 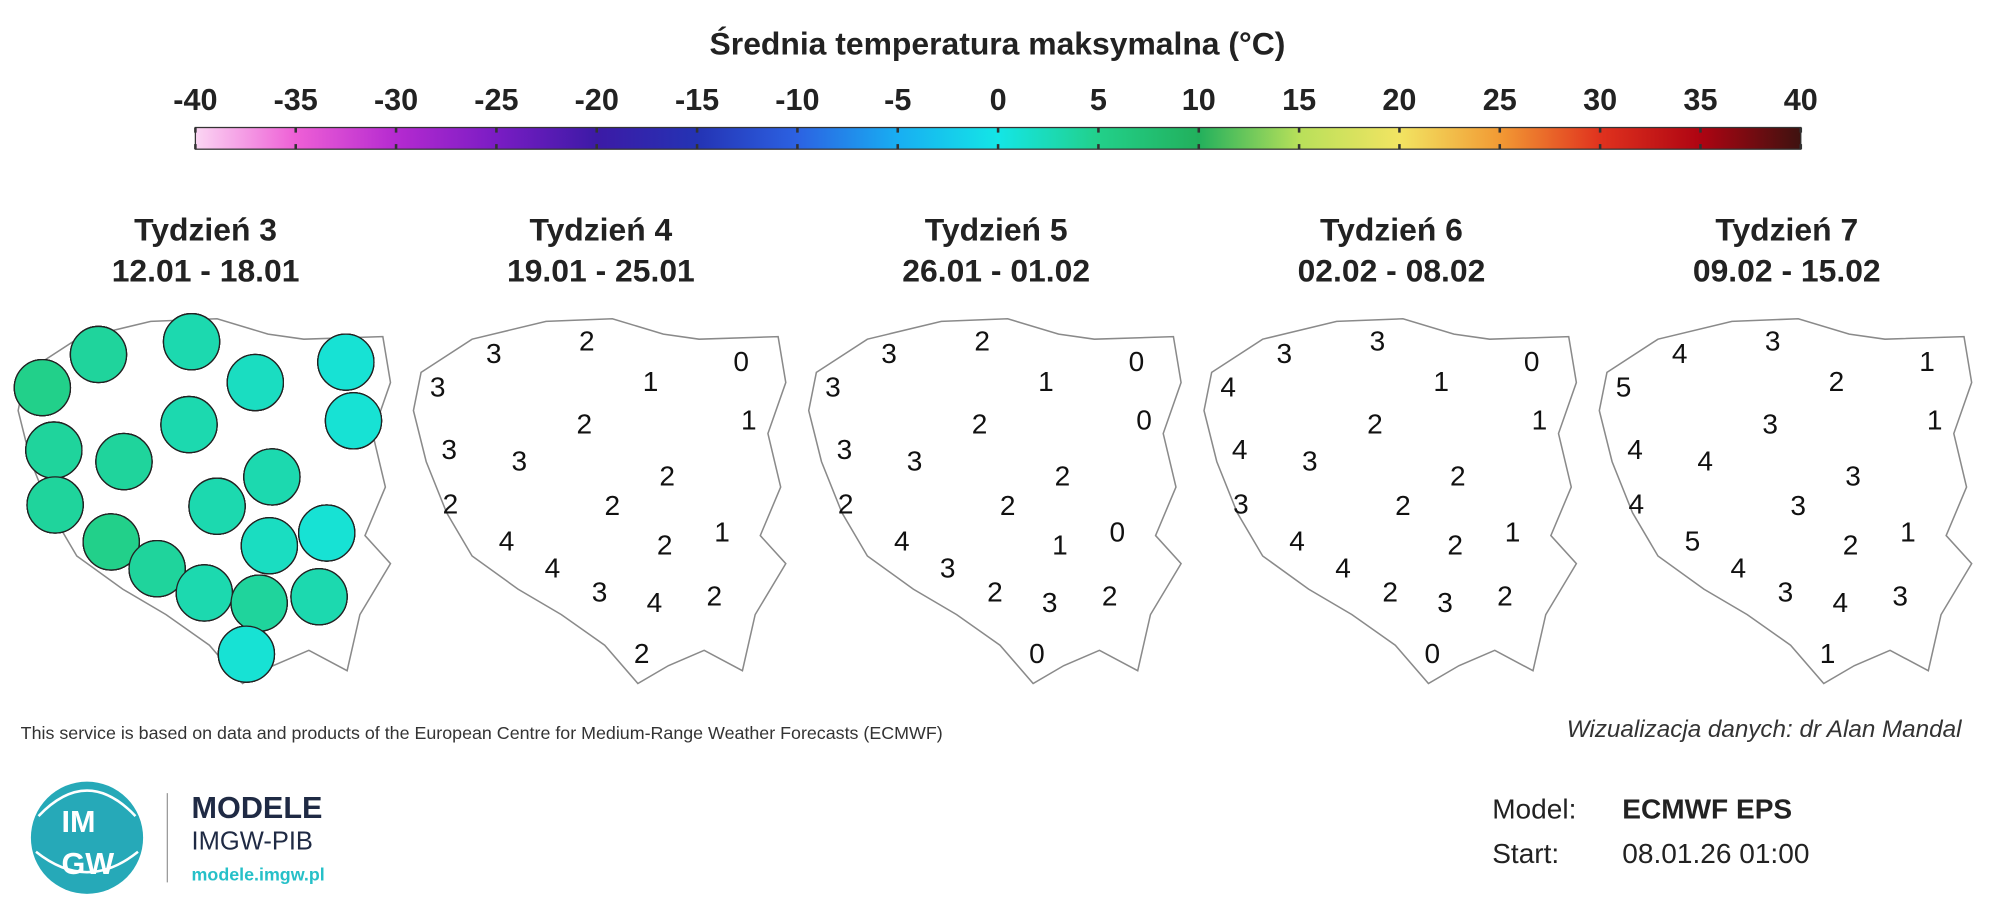 What do you see at coordinates (1707, 808) in the screenshot?
I see `model-value: ECMWF EPS` at bounding box center [1707, 808].